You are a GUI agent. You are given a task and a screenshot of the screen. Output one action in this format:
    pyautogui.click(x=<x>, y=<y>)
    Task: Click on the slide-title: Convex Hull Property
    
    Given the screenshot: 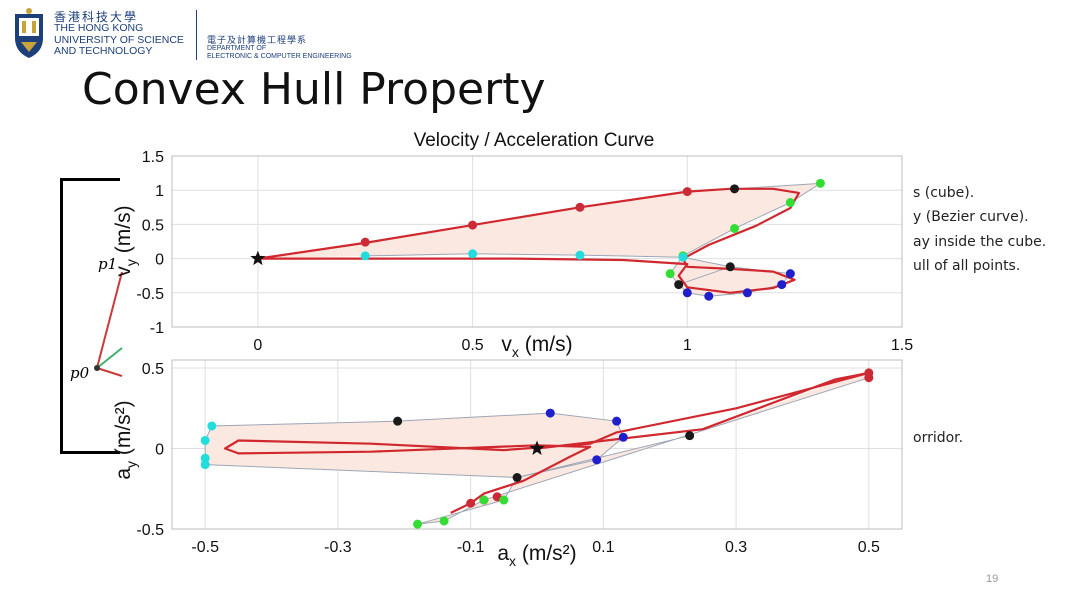 What is the action you would take?
    pyautogui.click(x=314, y=89)
    